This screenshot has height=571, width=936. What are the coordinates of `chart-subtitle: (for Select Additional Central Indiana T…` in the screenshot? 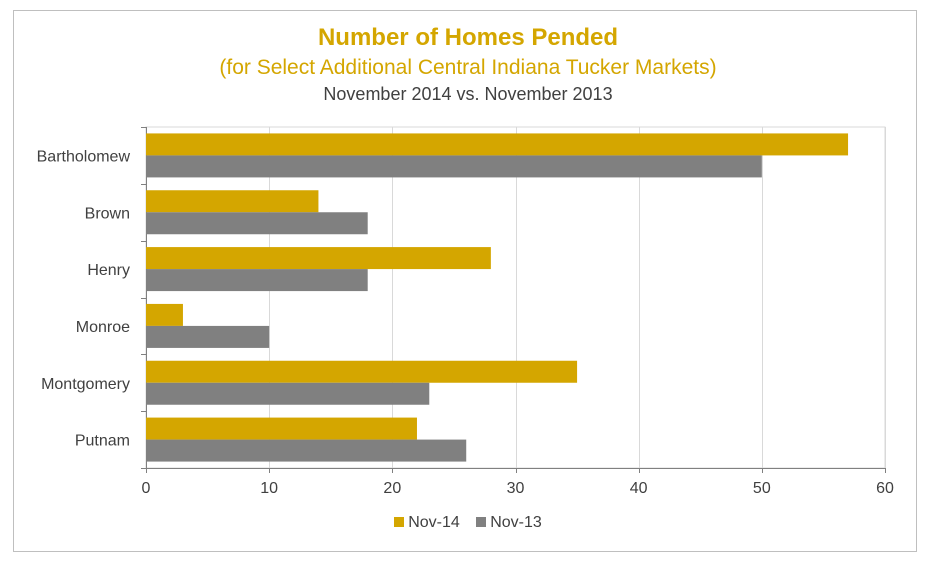 It's located at (468, 67).